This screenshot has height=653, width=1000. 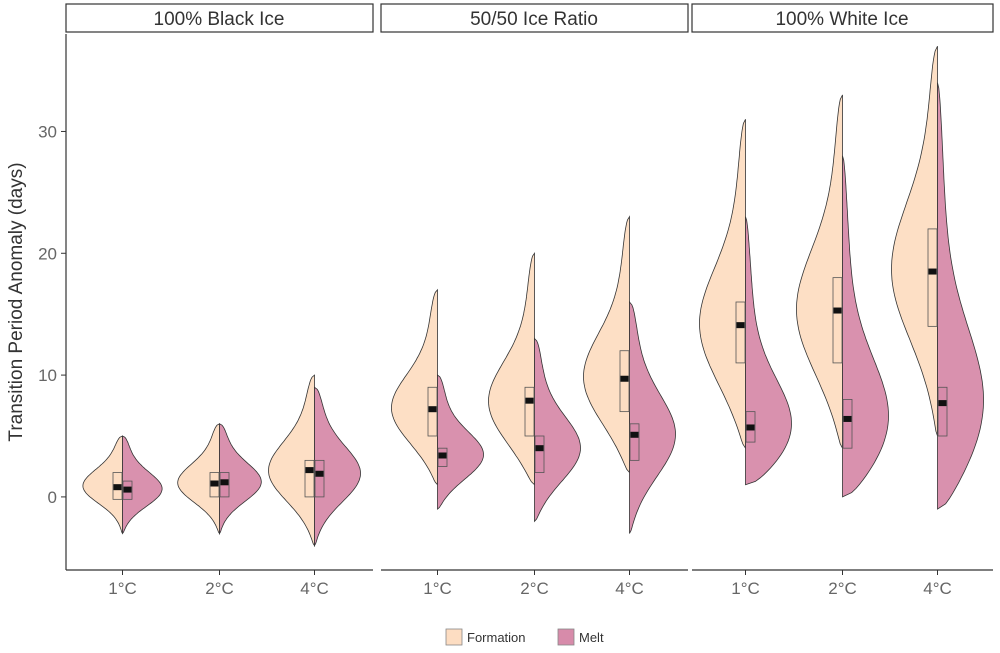 I want to click on y-axis: 0 10 20 30, so click(x=52, y=302).